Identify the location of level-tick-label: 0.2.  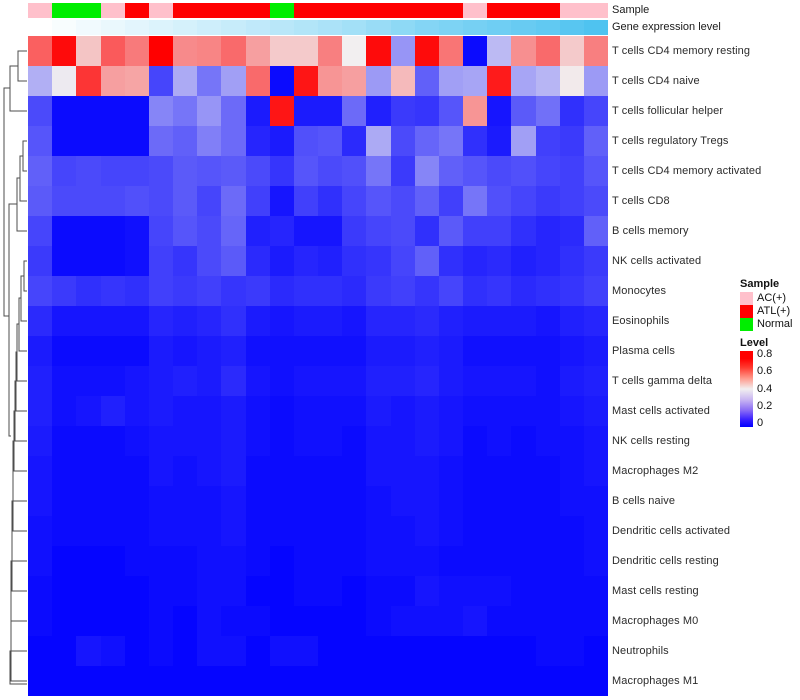
(765, 405).